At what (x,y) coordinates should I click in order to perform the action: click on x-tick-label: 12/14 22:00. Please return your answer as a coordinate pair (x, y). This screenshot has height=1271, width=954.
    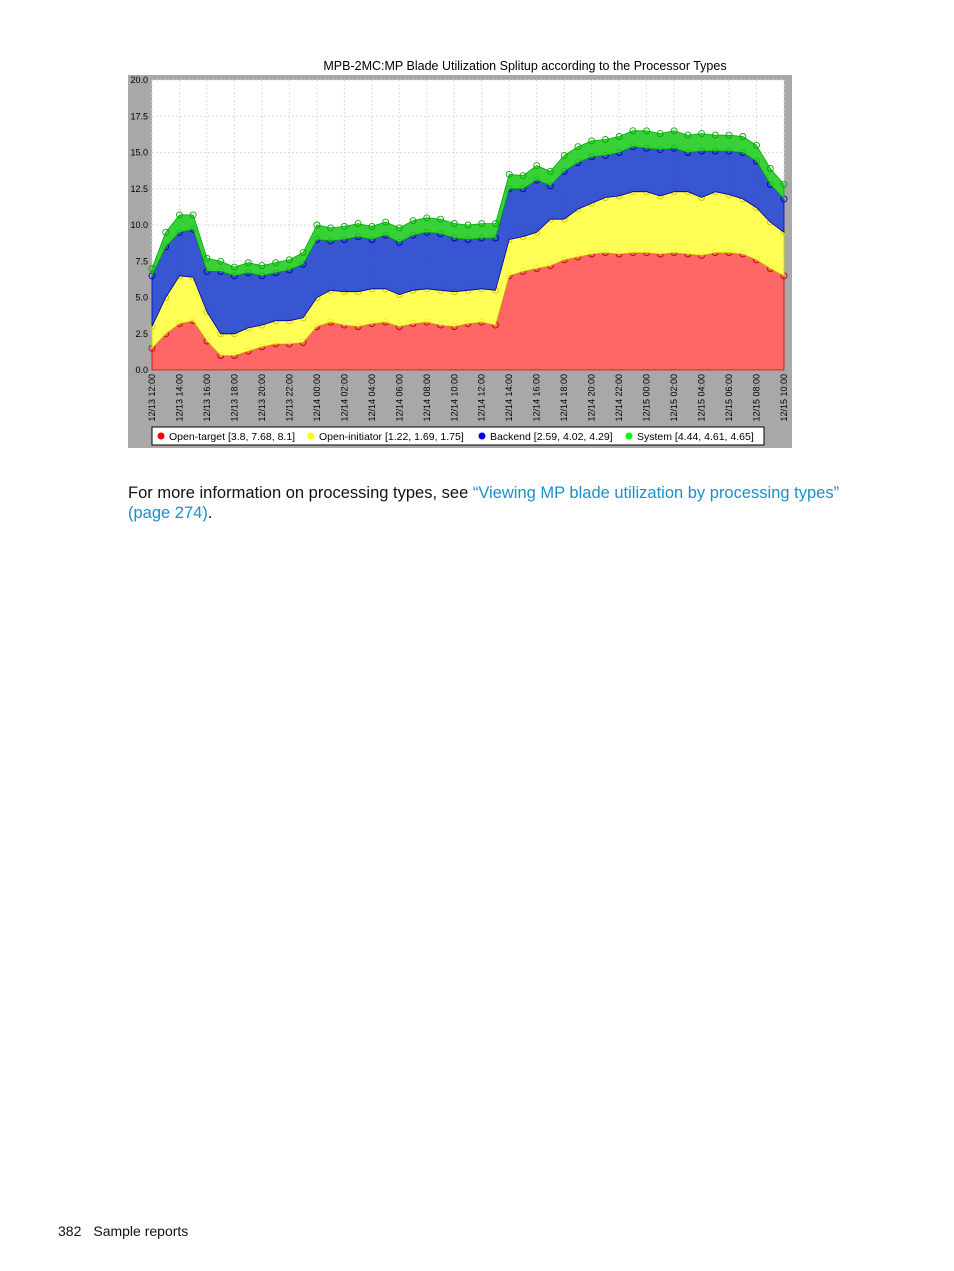
    Looking at the image, I should click on (619, 398).